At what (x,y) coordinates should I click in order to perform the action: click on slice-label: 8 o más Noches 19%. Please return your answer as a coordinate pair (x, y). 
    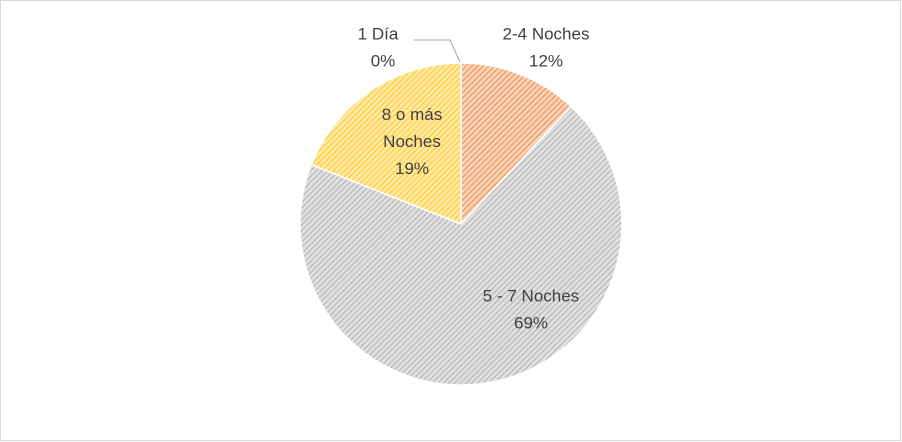
    Looking at the image, I should click on (412, 141).